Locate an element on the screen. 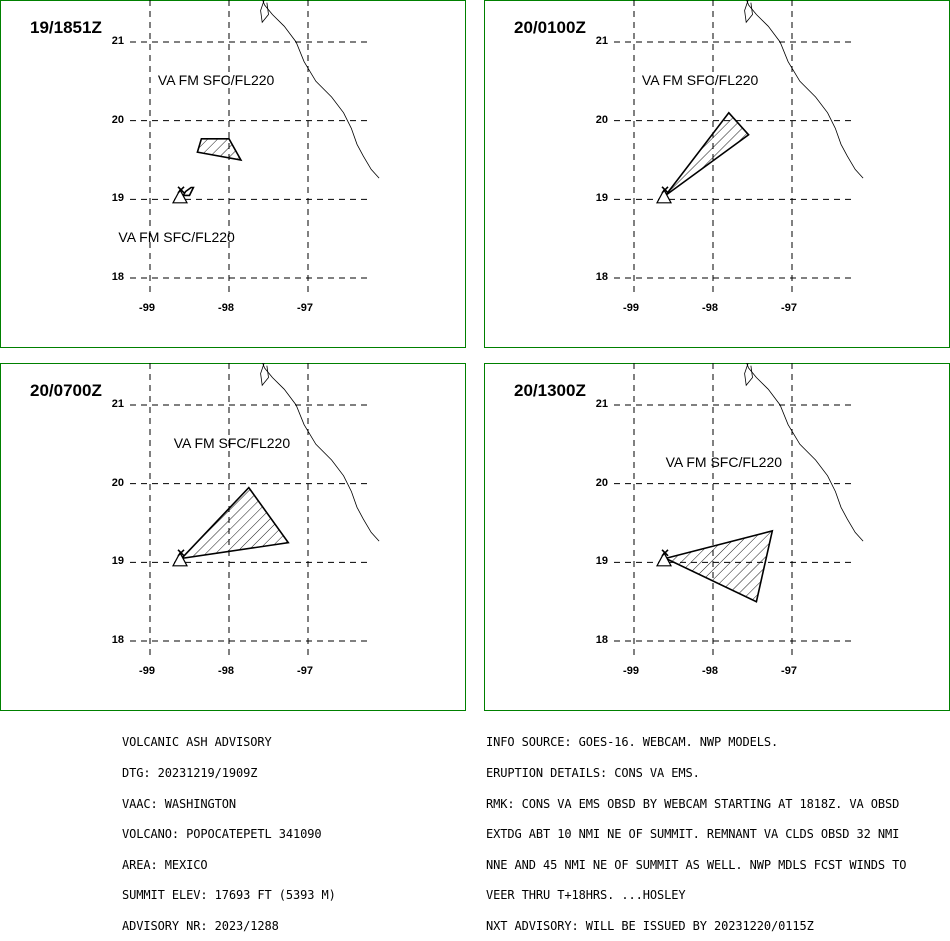 This screenshot has height=941, width=950. advisory-line: ADVISORY NR: 2023/1288 is located at coordinates (200, 925).